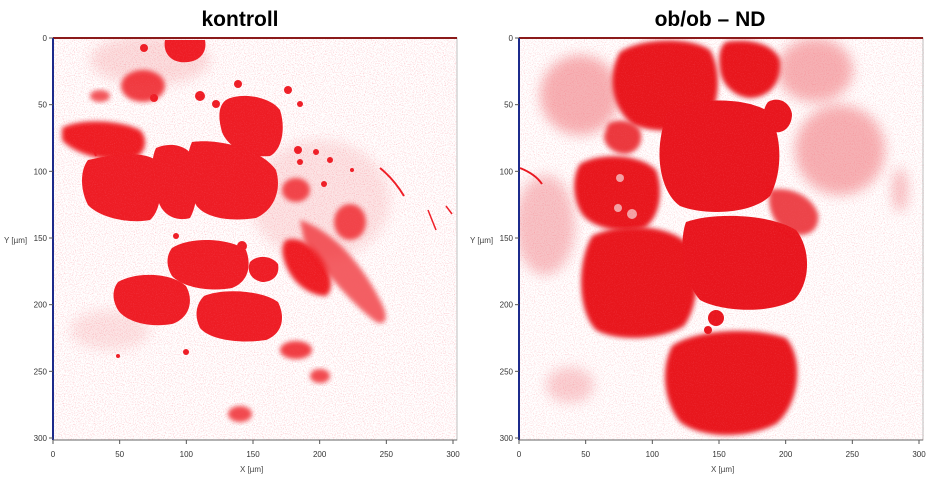  What do you see at coordinates (41, 171) in the screenshot?
I see `left-y-tick-label: 100` at bounding box center [41, 171].